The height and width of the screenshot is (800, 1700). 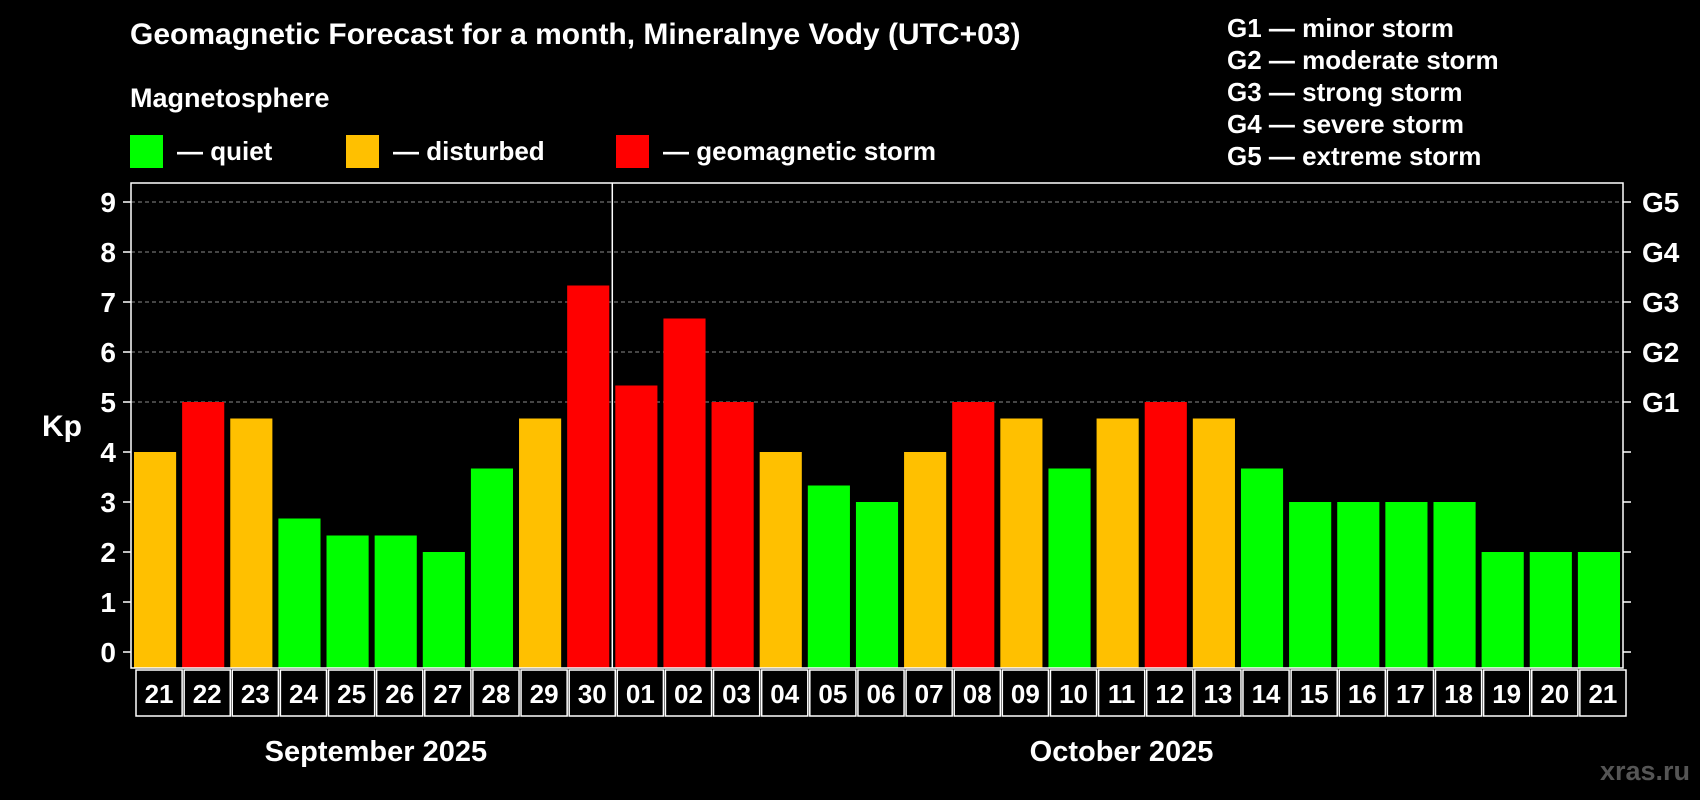 I want to click on date-label: 23, so click(x=255, y=694).